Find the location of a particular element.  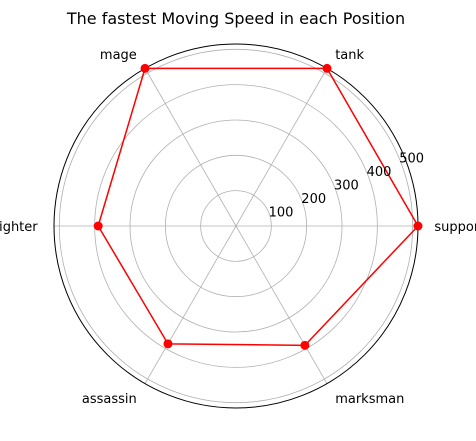

radial-tick-label: 100 is located at coordinates (281, 212).